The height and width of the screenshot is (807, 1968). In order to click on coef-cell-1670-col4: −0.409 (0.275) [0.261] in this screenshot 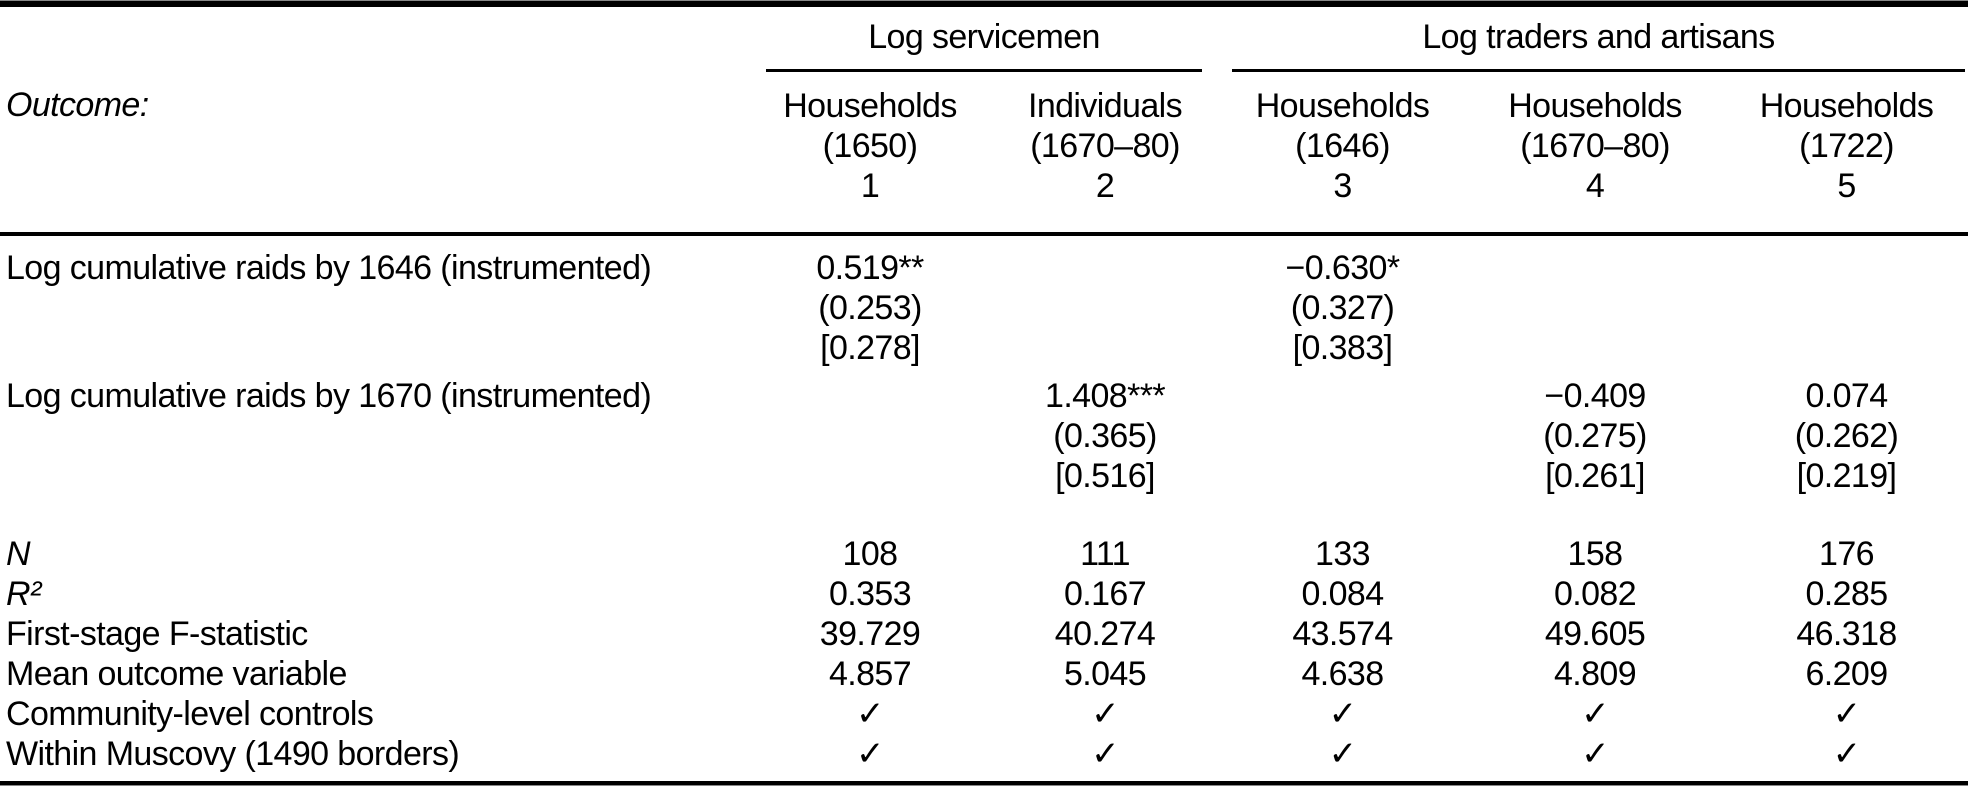, I will do `click(1595, 436)`.